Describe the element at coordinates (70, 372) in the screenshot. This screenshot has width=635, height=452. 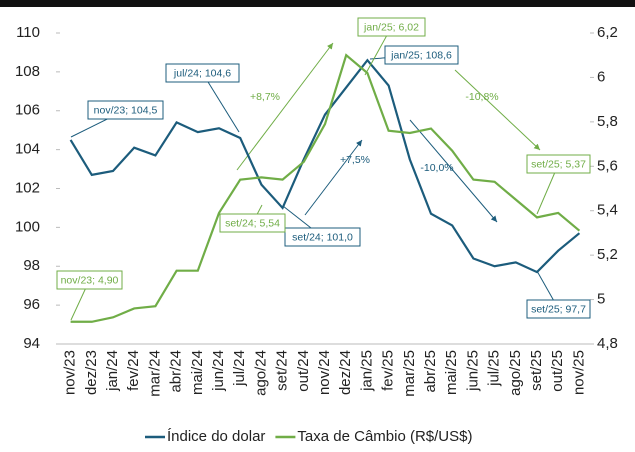
I see `x-tick-label: nov/23` at that location.